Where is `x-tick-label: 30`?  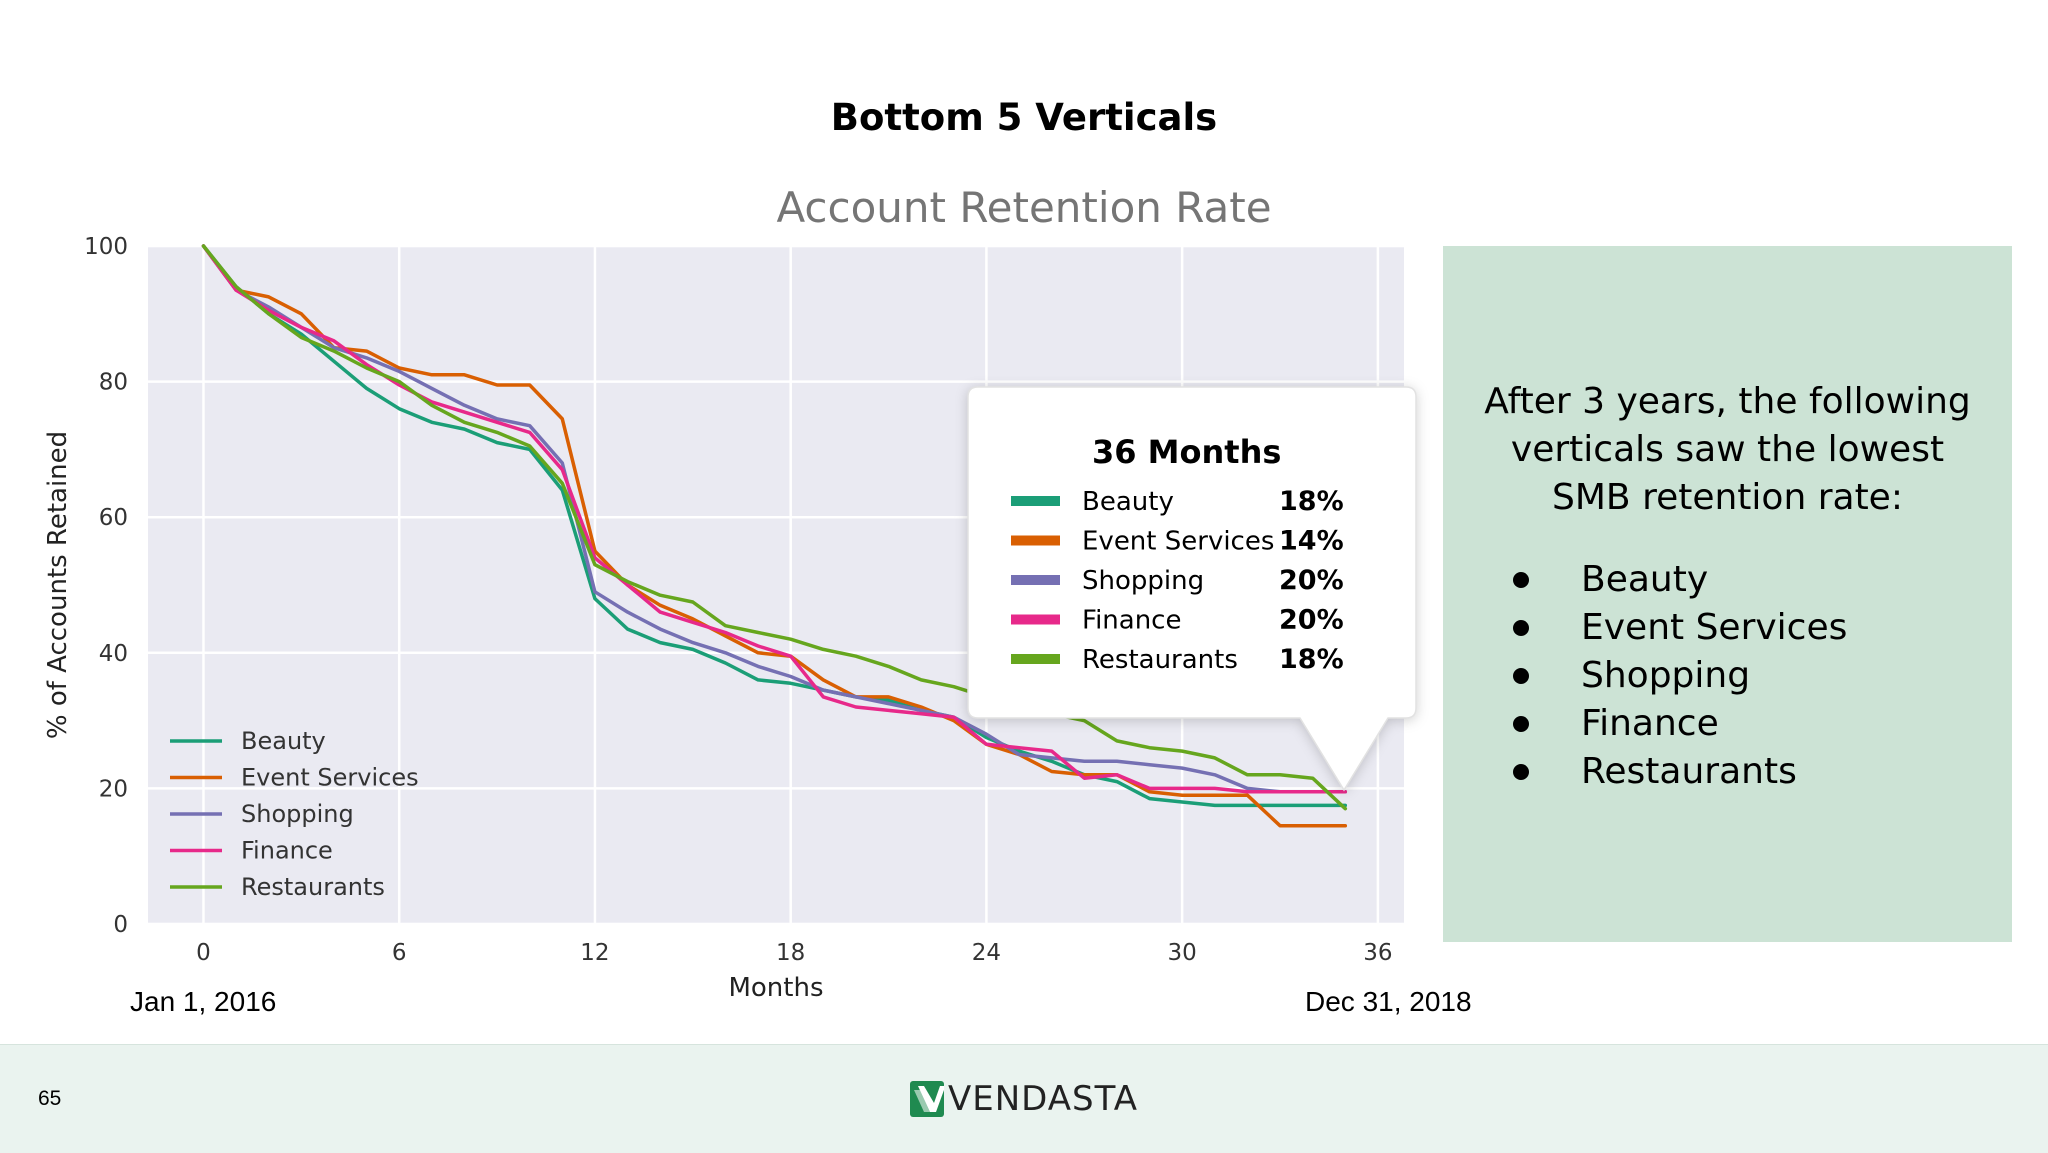
x-tick-label: 30 is located at coordinates (1182, 953).